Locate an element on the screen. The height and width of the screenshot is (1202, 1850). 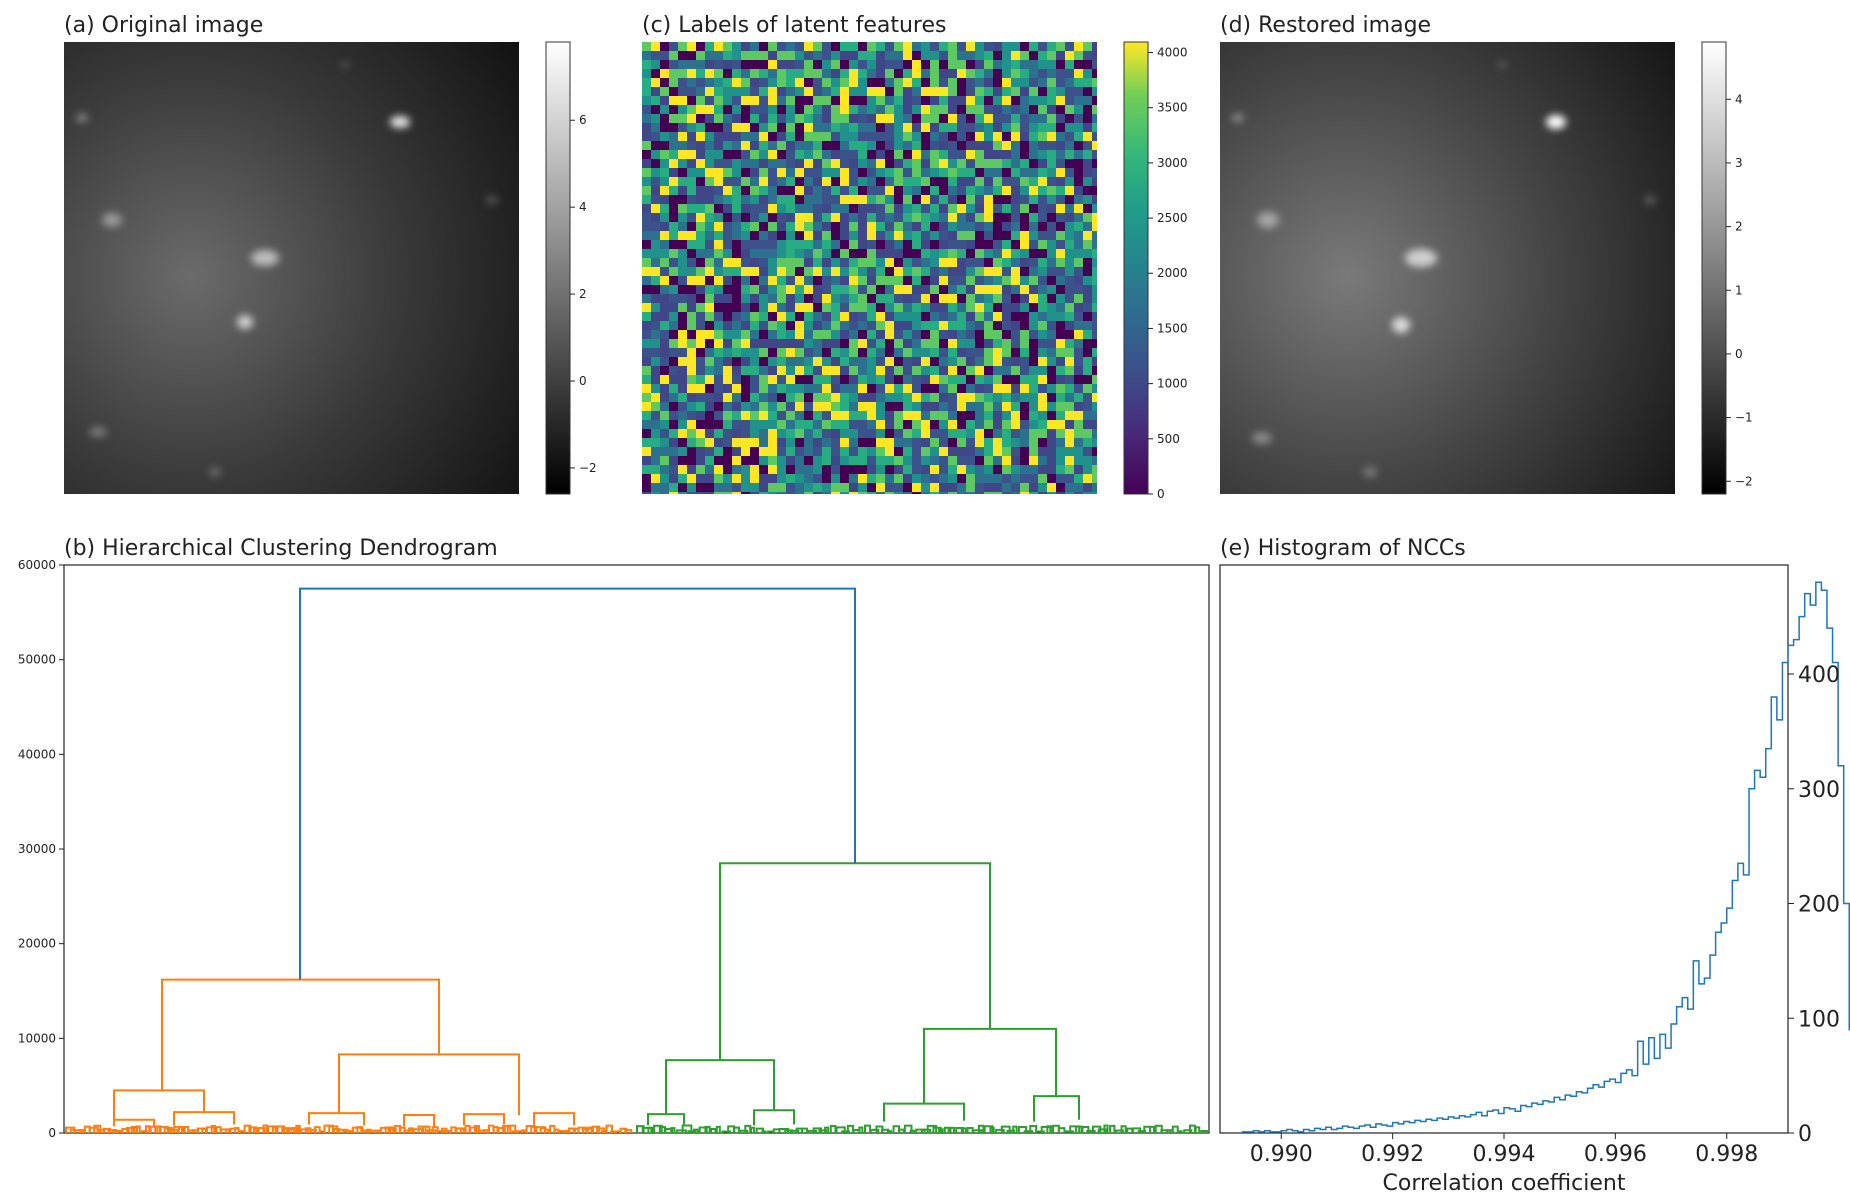
colorbar-c-tick-label: 0 is located at coordinates (1161, 494).